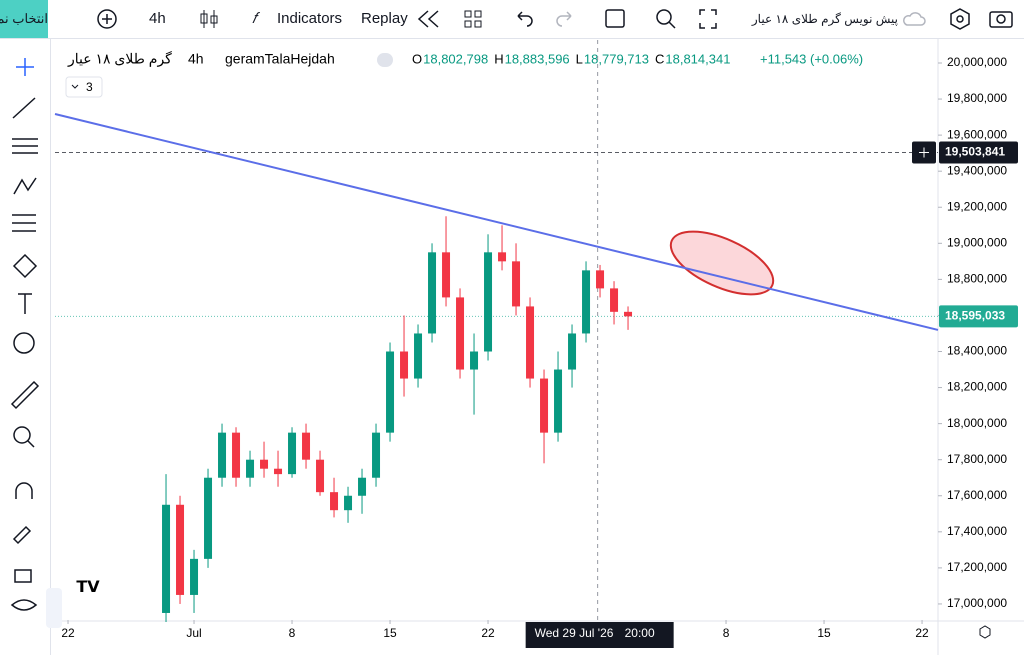 This screenshot has height=660, width=1024. What do you see at coordinates (977, 567) in the screenshot?
I see `y-tick-label: 17,200,000` at bounding box center [977, 567].